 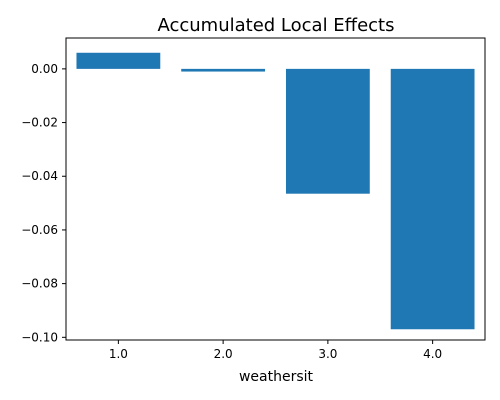 I want to click on chart-title: Accumulated Local Effects, so click(x=275, y=25).